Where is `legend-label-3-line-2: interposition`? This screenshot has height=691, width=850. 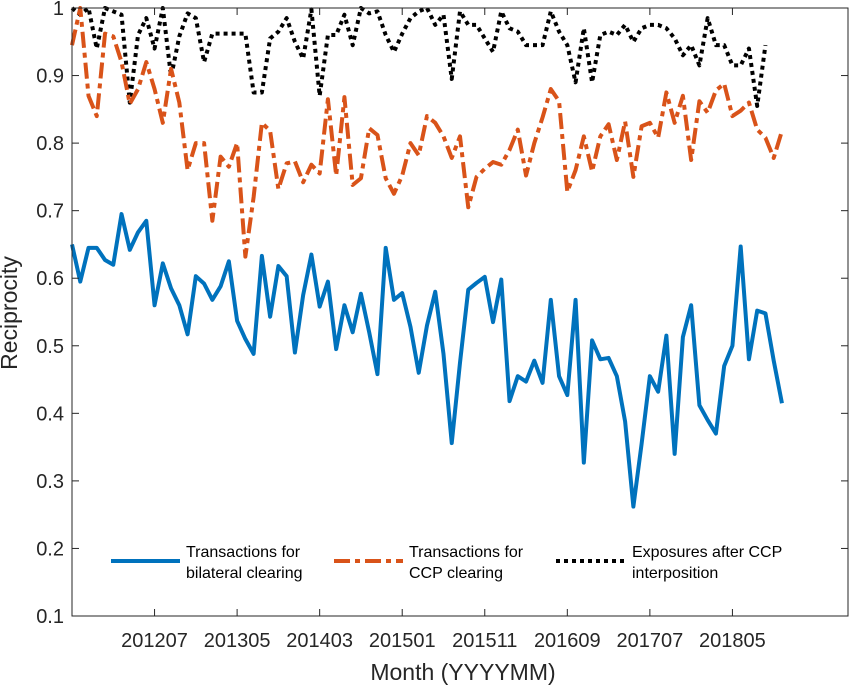
legend-label-3-line-2: interposition is located at coordinates (675, 573).